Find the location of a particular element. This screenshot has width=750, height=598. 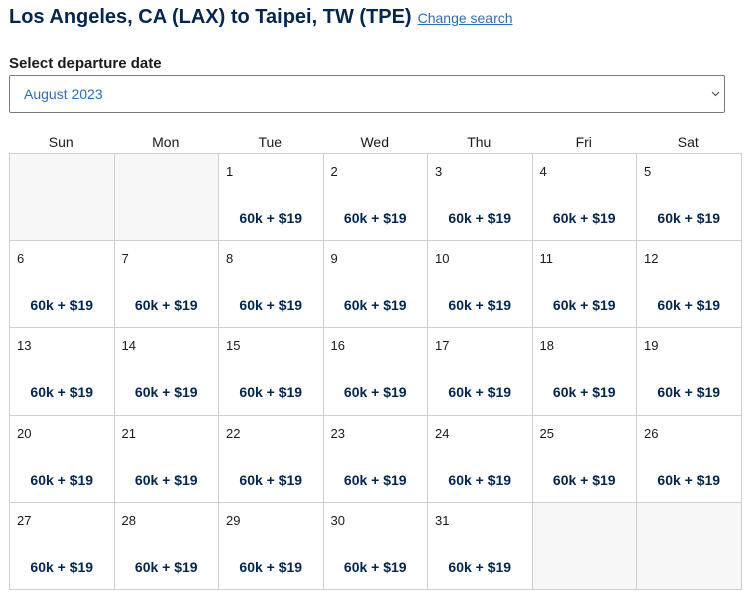

day-number: 20 is located at coordinates (24, 433).